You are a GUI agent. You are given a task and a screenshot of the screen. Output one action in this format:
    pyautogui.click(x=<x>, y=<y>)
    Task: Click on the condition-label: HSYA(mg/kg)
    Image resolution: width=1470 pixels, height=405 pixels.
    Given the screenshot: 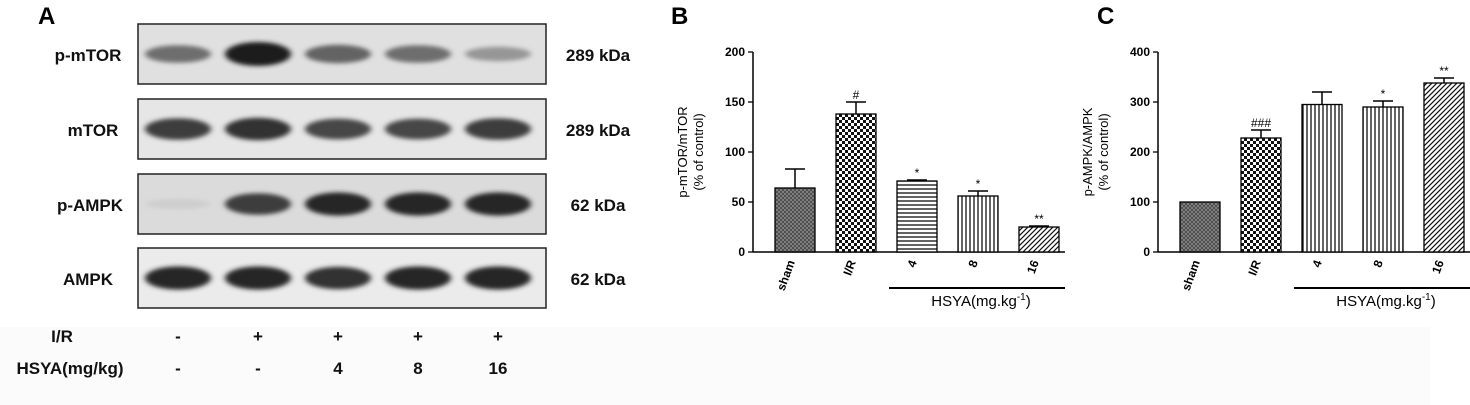 What is the action you would take?
    pyautogui.click(x=69, y=368)
    